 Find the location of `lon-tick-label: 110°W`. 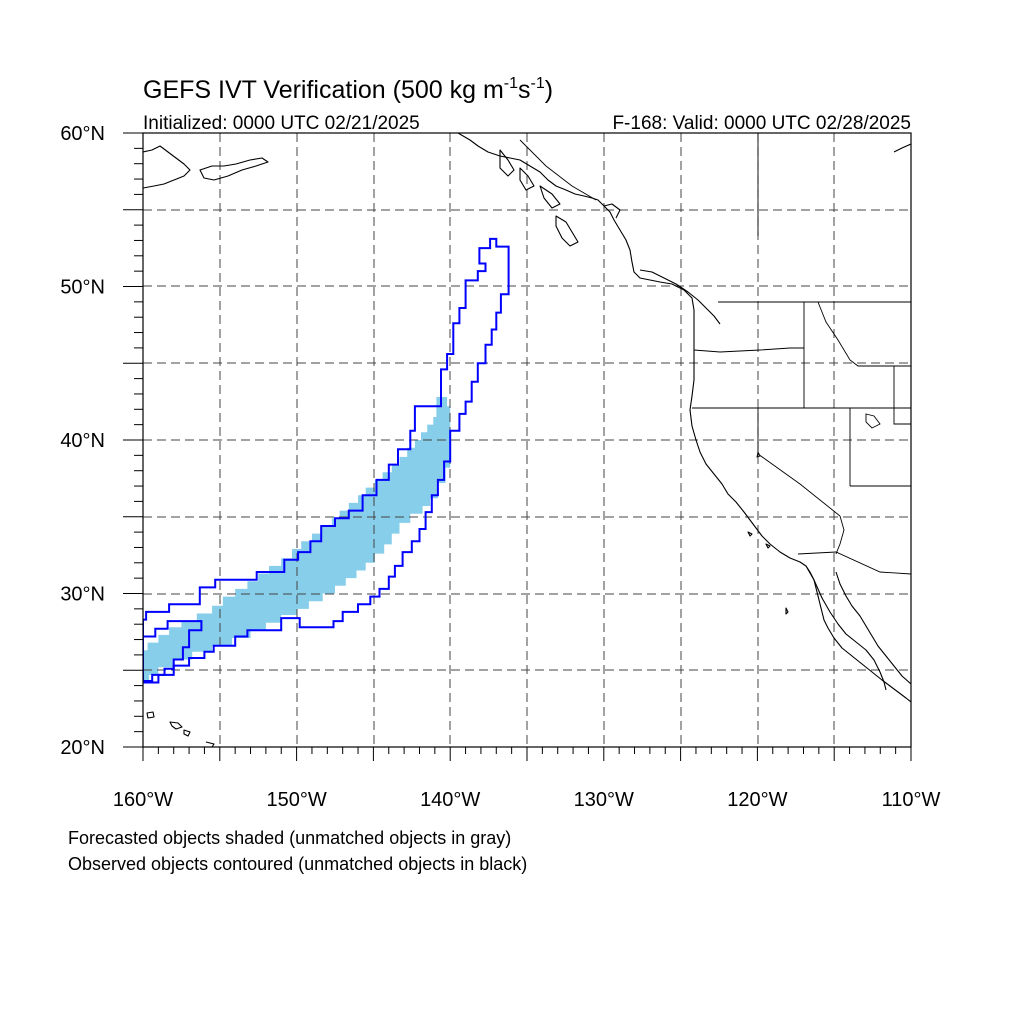

lon-tick-label: 110°W is located at coordinates (911, 800).